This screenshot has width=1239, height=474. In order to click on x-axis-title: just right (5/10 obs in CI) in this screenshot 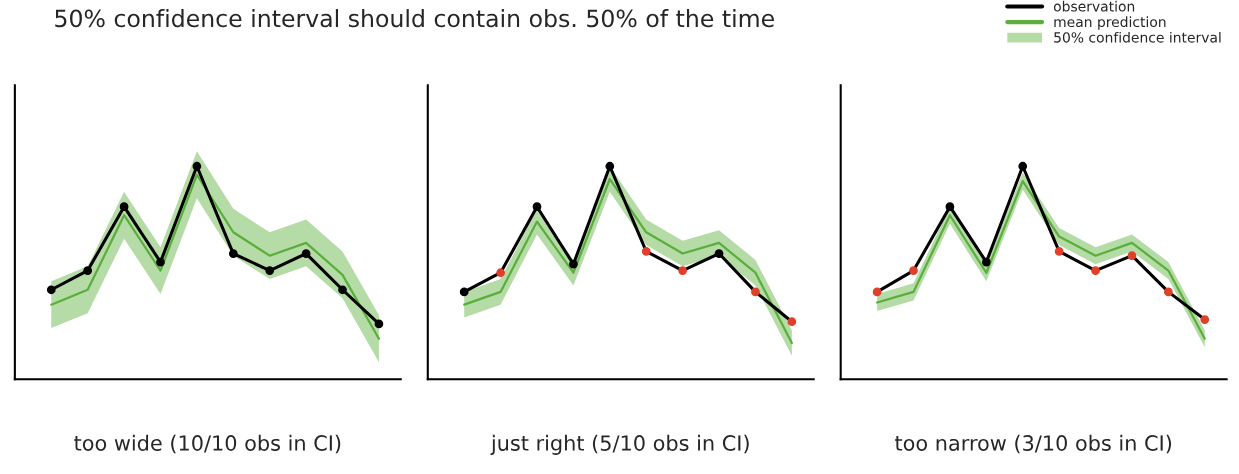, I will do `click(619, 444)`.